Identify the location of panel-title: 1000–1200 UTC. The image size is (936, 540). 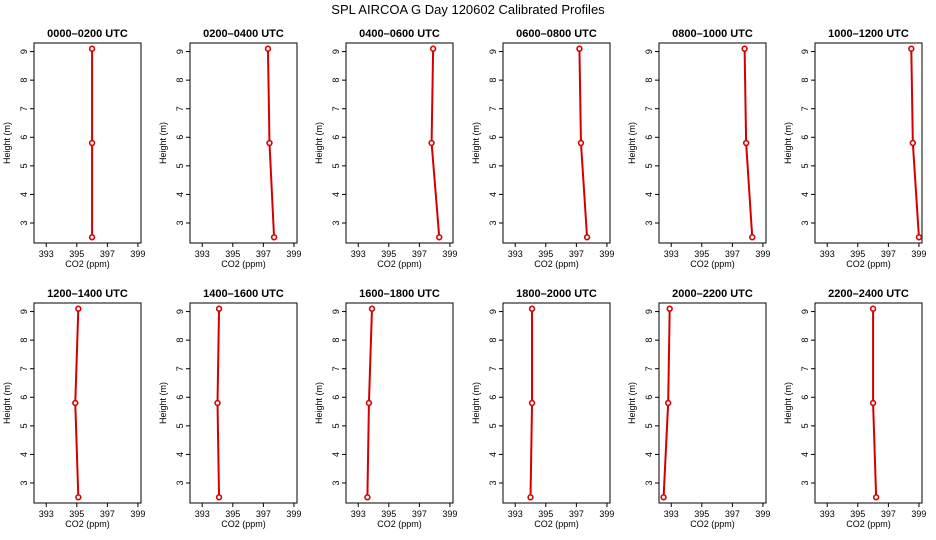
(868, 34).